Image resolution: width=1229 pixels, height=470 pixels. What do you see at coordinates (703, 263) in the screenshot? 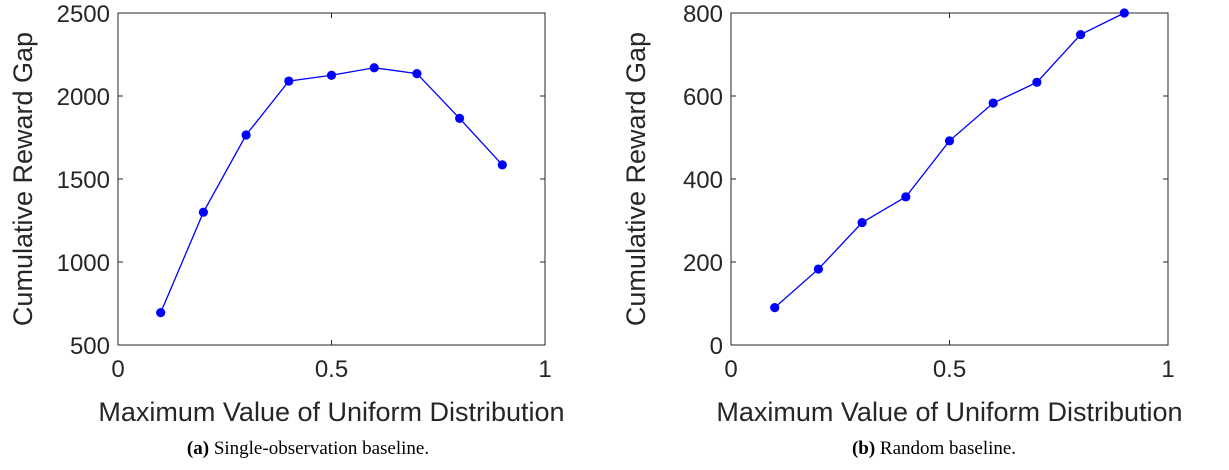
I see `y-tick-label-b: 200` at bounding box center [703, 263].